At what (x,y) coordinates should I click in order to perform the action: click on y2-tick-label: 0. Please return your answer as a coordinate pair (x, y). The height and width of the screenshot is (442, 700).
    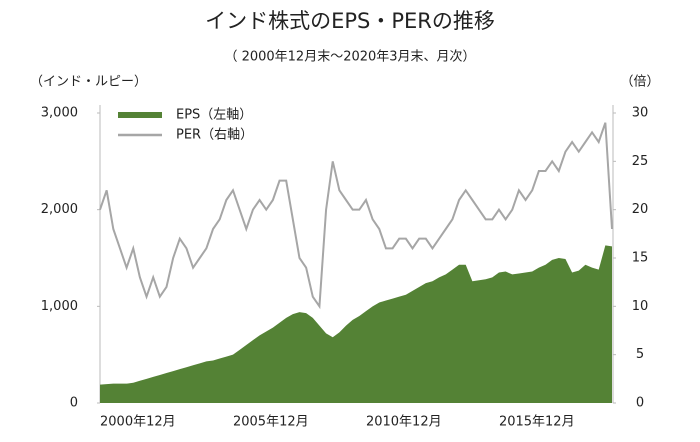
    Looking at the image, I should click on (640, 403).